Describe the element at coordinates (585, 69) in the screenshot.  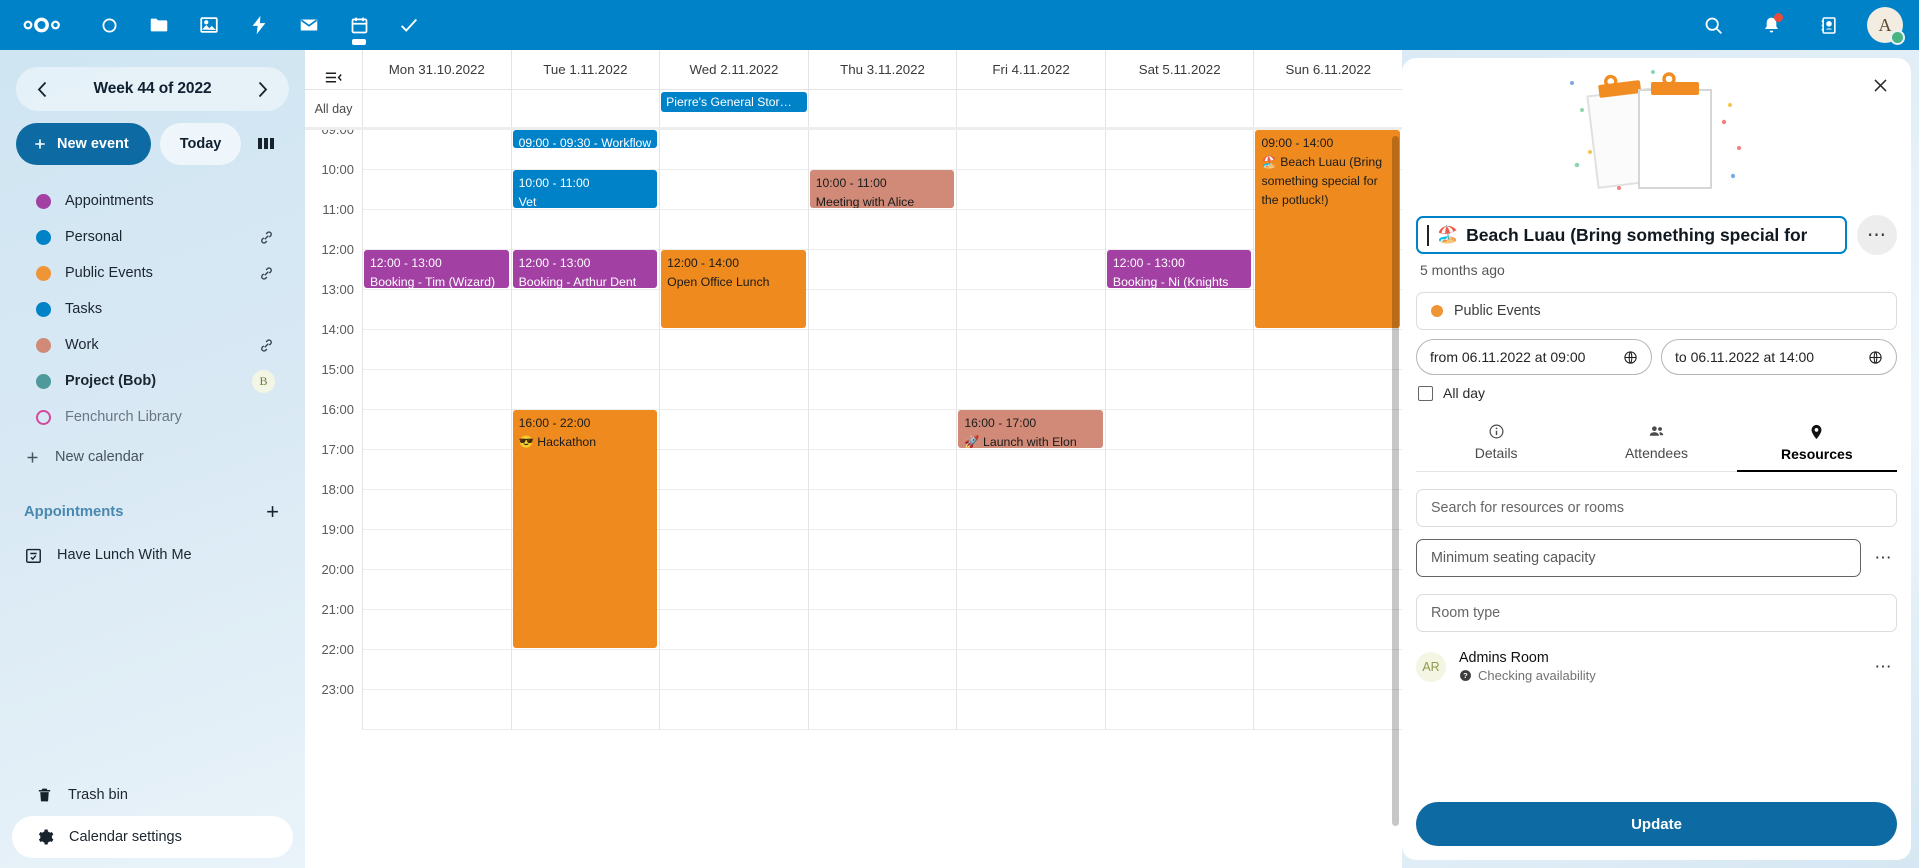
I see `day-header: Tue 1.11.2022` at that location.